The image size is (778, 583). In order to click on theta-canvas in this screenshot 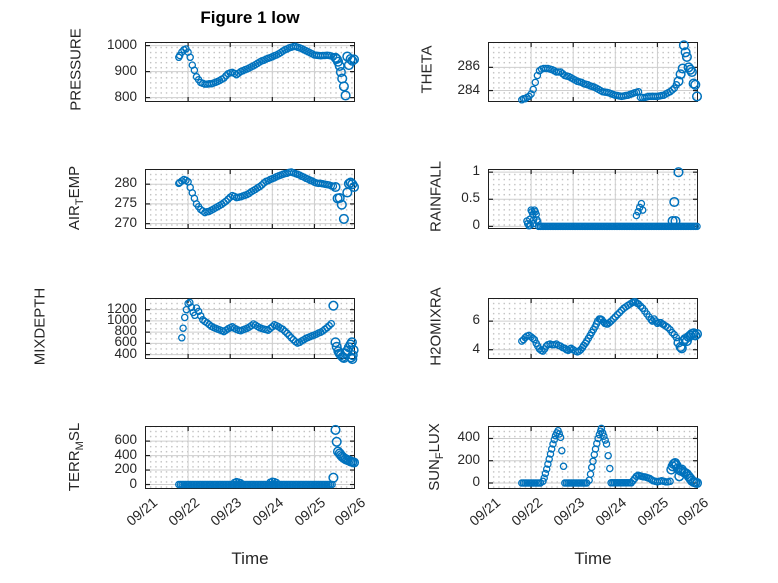, I will do `click(596, 72)`.